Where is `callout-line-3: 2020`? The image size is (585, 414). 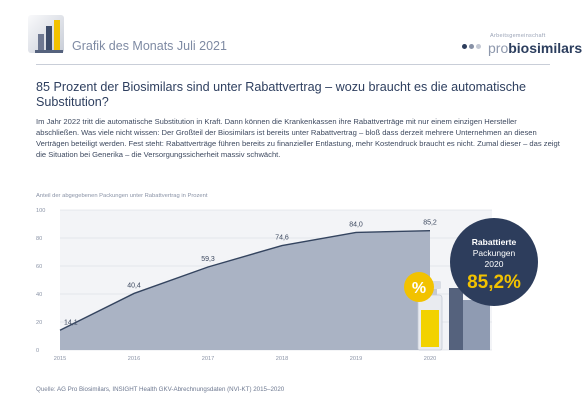 callout-line-3: 2020 is located at coordinates (494, 264).